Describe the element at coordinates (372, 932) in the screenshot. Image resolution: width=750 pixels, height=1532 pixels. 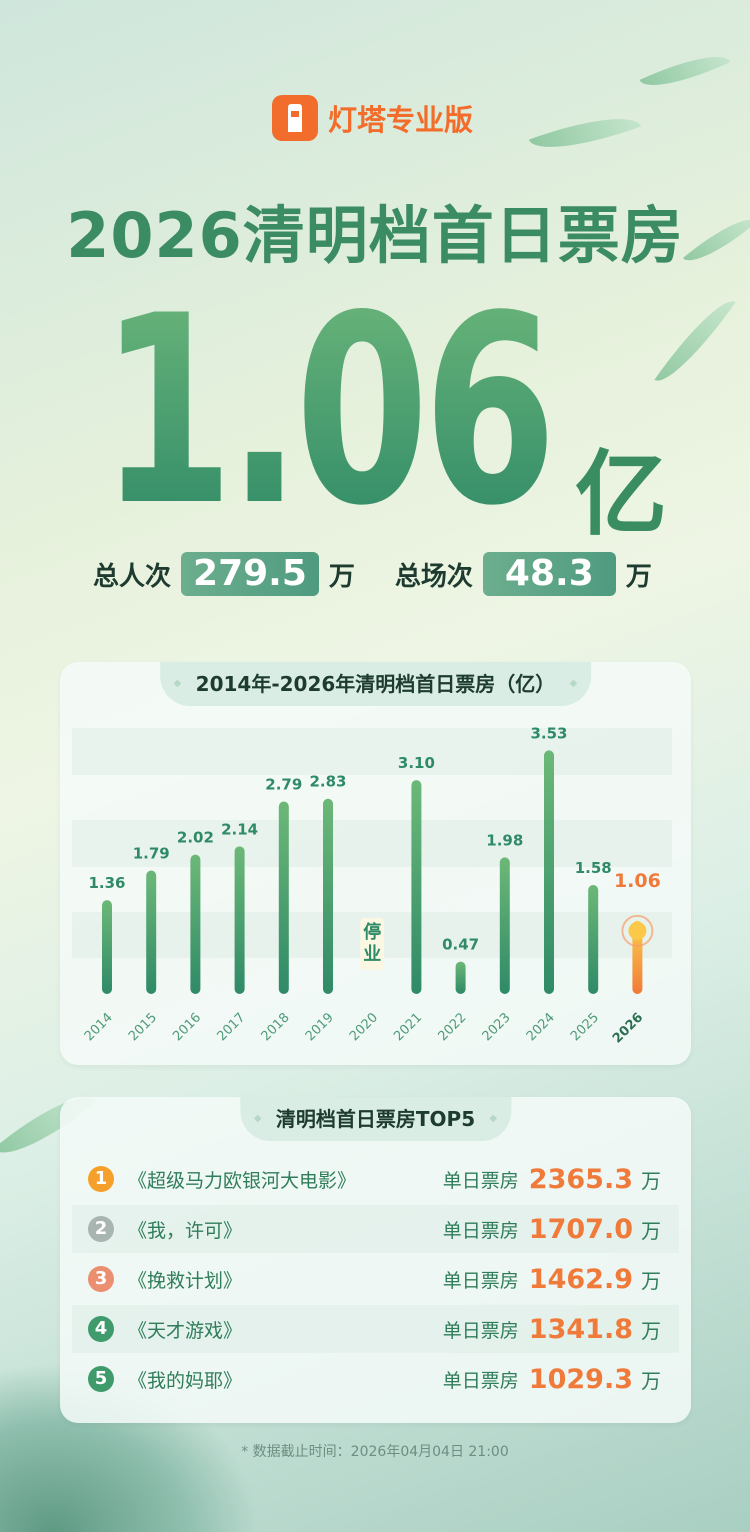
I see `suspended-label: 停` at that location.